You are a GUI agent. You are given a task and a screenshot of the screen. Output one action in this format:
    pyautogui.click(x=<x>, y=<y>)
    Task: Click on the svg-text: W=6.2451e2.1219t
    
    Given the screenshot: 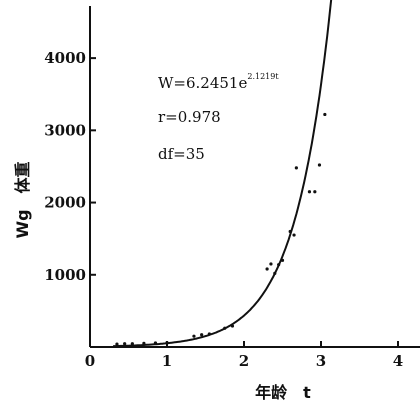 What is the action you would take?
    pyautogui.click(x=218, y=82)
    